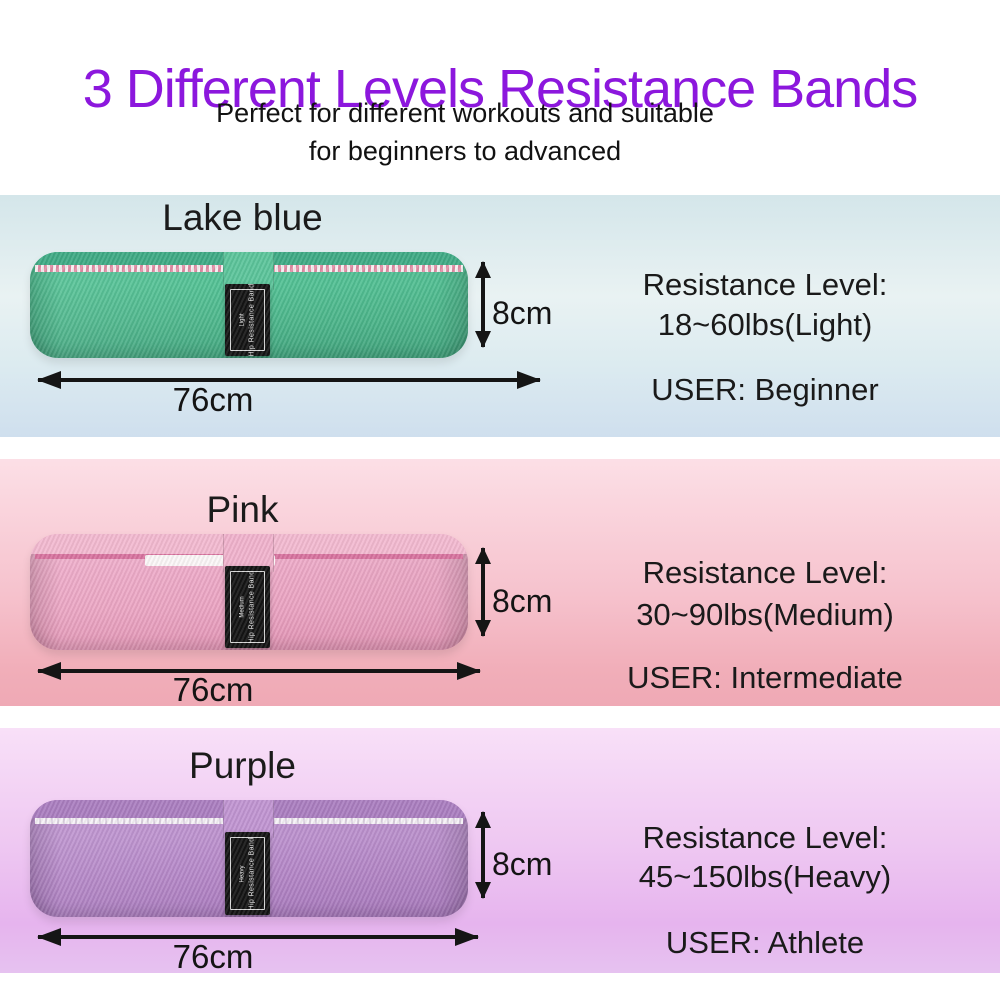  Describe the element at coordinates (242, 320) in the screenshot. I see `tag-level-text: Light` at that location.